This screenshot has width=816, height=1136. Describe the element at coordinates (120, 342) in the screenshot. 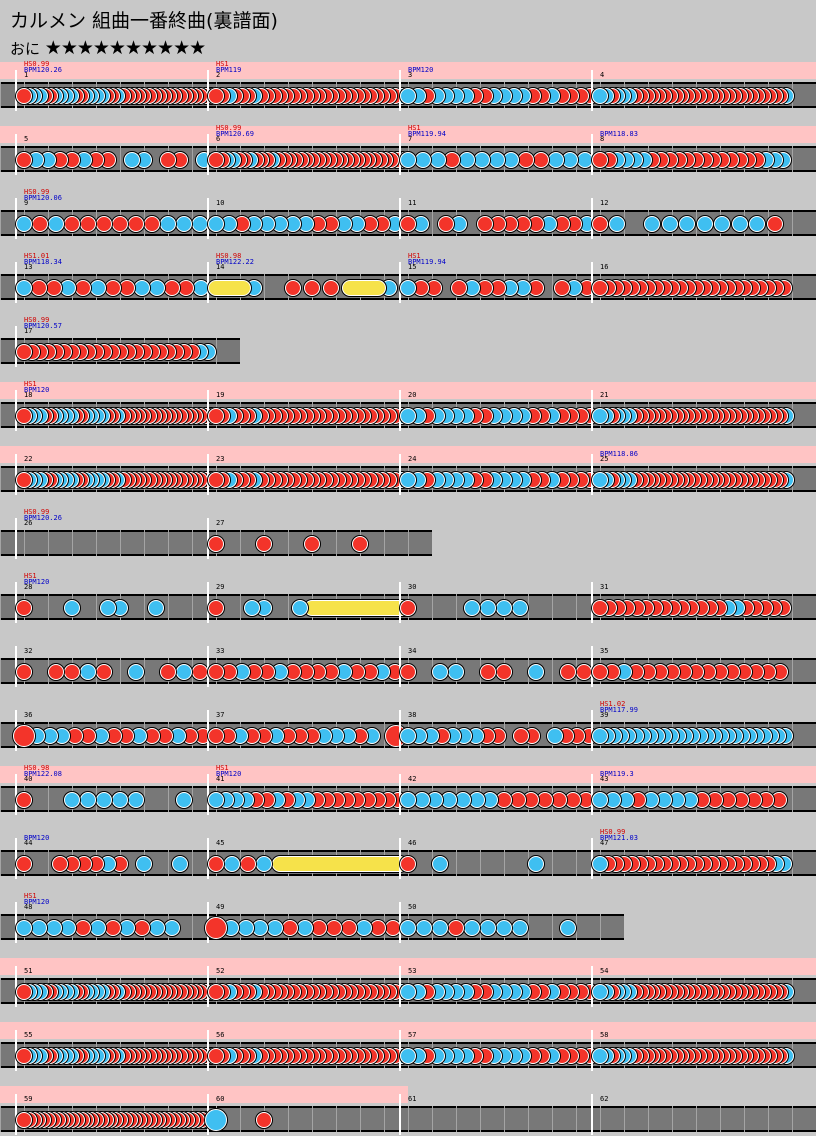

I see `chart-row: 17 HS0.99 BPM120.57` at that location.